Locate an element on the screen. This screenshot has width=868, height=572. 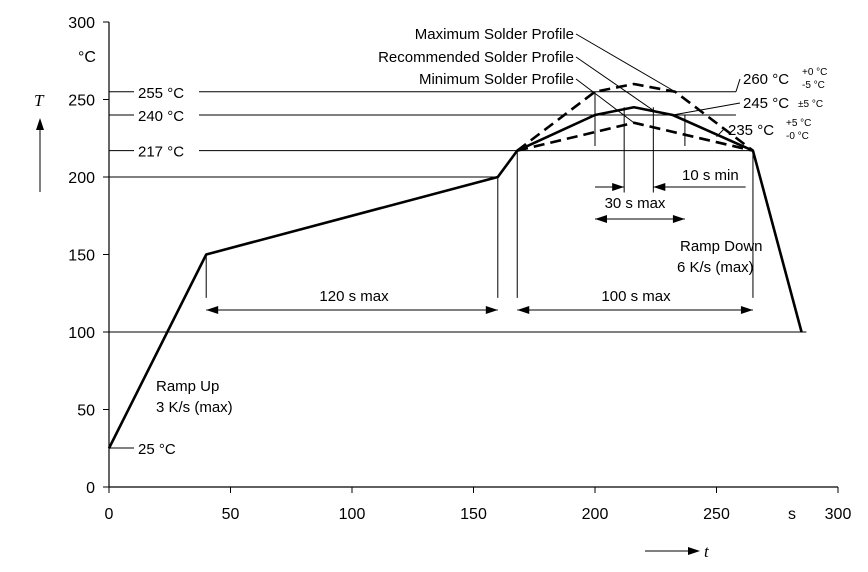
preheat-dimension-arrow-left is located at coordinates (212, 310).